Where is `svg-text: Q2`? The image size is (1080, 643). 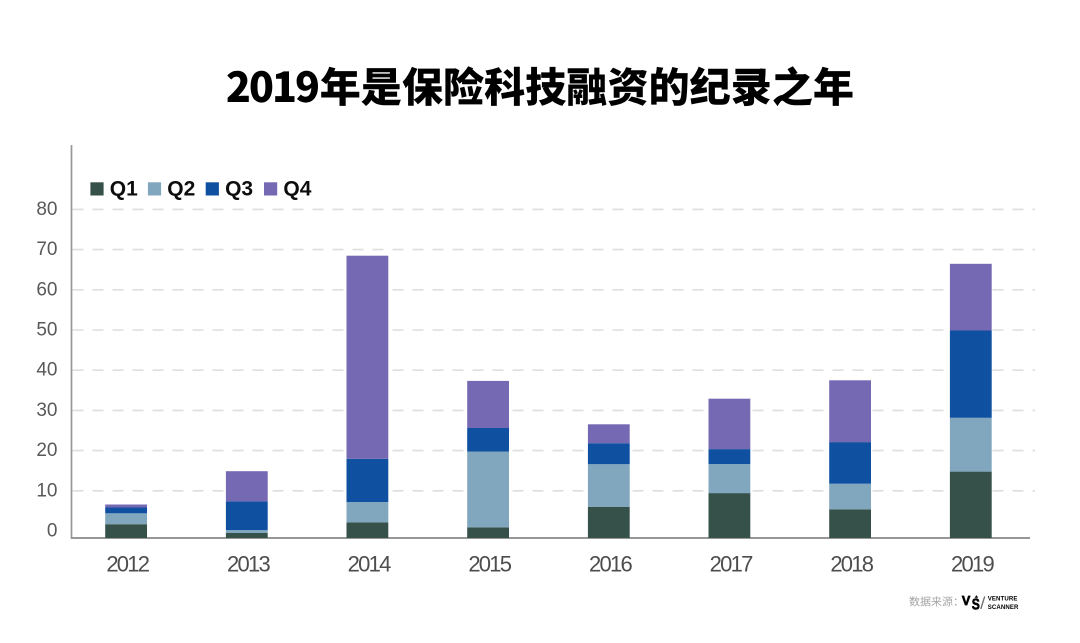 svg-text: Q2 is located at coordinates (181, 188).